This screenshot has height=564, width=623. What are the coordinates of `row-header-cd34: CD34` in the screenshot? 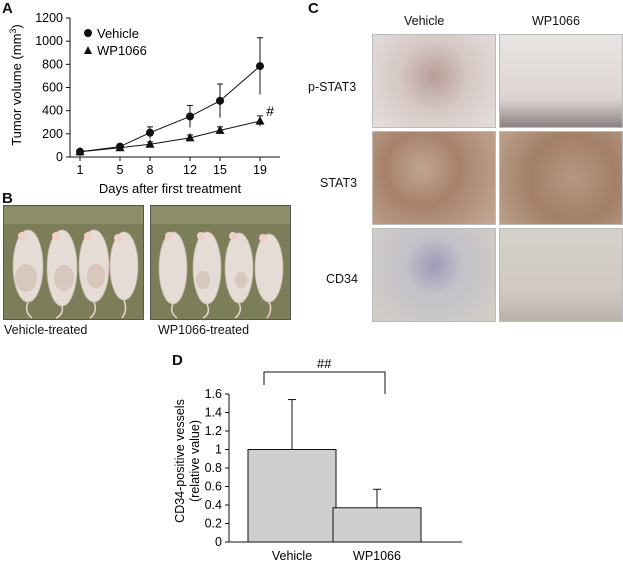 It's located at (342, 279).